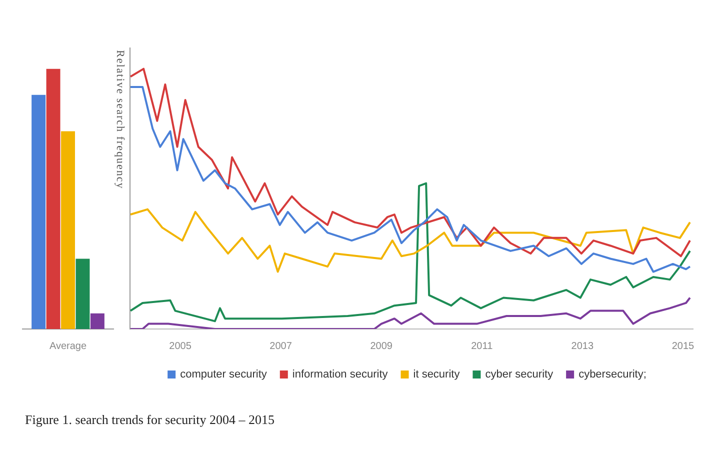 Image resolution: width=707 pixels, height=450 pixels. What do you see at coordinates (683, 346) in the screenshot?
I see `x-tick-label: 2015` at bounding box center [683, 346].